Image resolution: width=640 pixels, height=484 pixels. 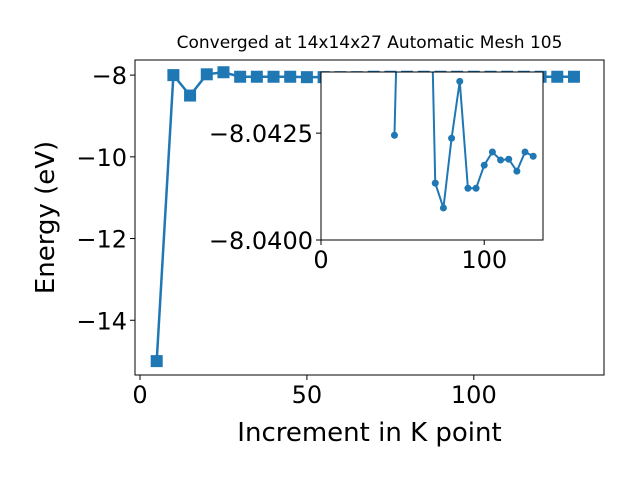 I want to click on y-tick-label: −10, so click(x=101, y=158).